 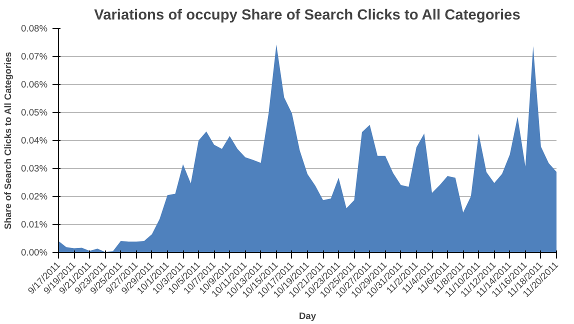 What do you see at coordinates (34, 197) in the screenshot?
I see `y-tick-label: 0.02%` at bounding box center [34, 197].